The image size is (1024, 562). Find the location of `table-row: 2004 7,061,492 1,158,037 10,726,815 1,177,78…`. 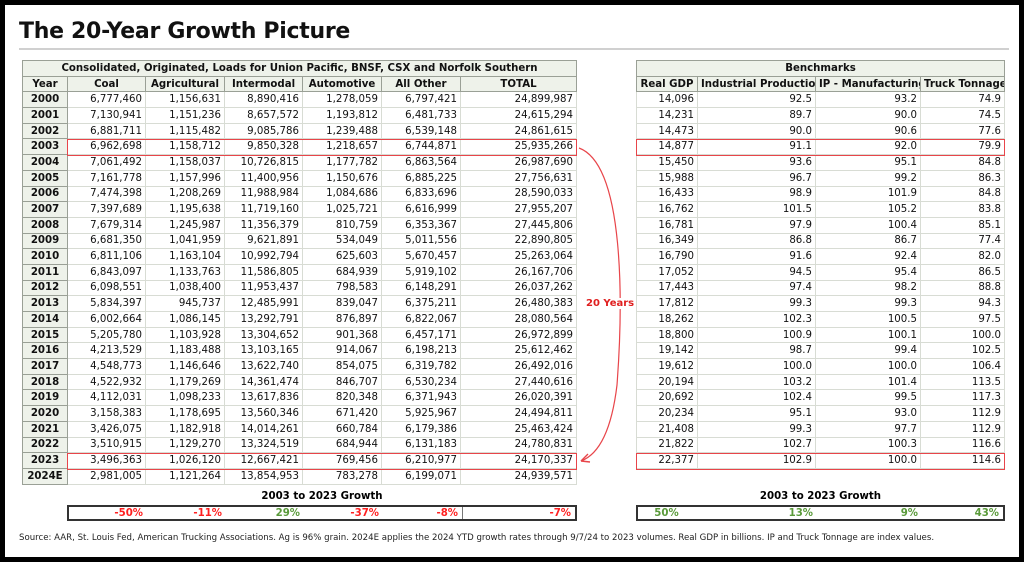

table-row: 2004 7,061,492 1,158,037 10,726,815 1,177,78… is located at coordinates (300, 162).